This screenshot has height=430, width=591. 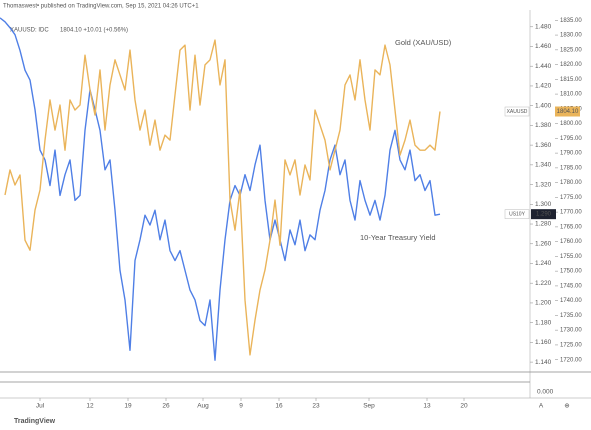 What do you see at coordinates (571, 286) in the screenshot?
I see `y2-tick-label: 1745.00` at bounding box center [571, 286].